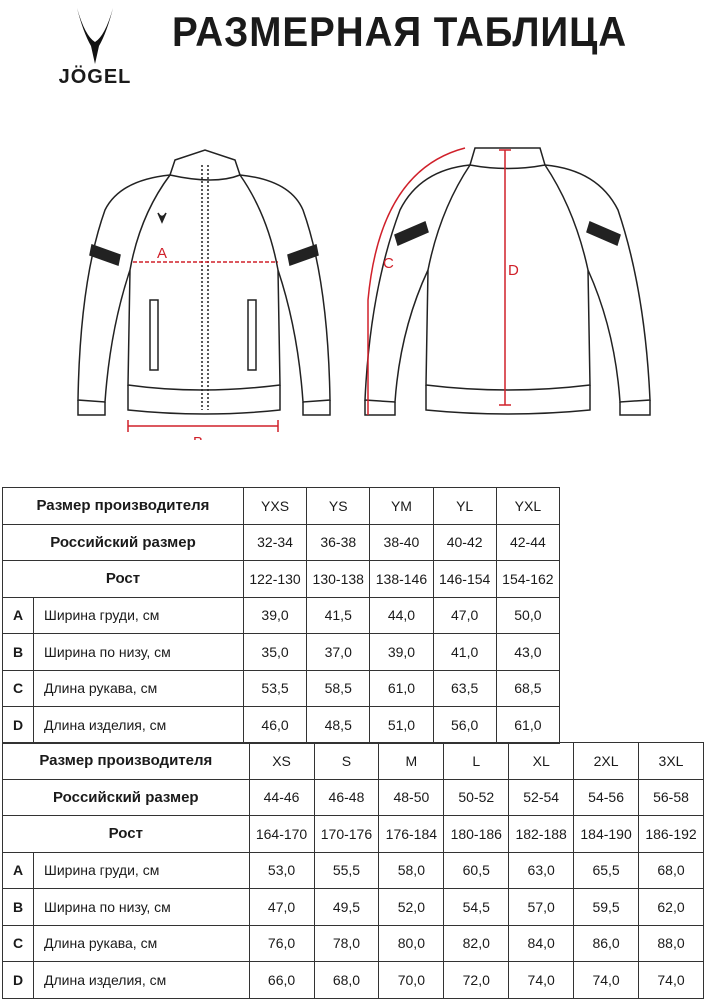 The image size is (706, 1000). Describe the element at coordinates (346, 834) in the screenshot. I see `cell: 170-176` at that location.